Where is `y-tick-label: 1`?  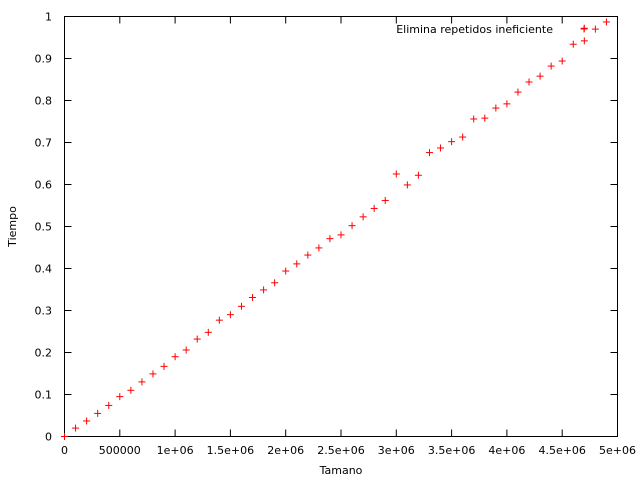
y-tick-label: 1 is located at coordinates (48, 17).